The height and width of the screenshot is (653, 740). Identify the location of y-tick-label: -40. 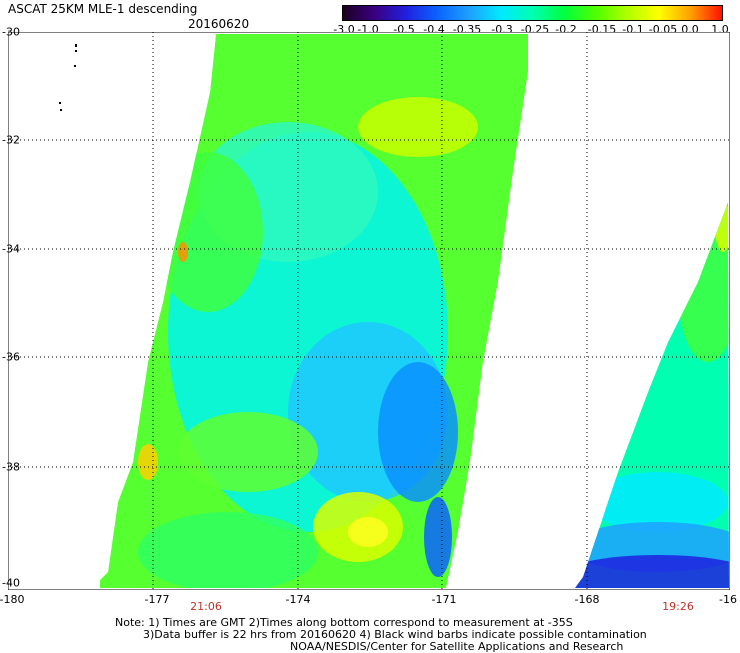
(11, 583).